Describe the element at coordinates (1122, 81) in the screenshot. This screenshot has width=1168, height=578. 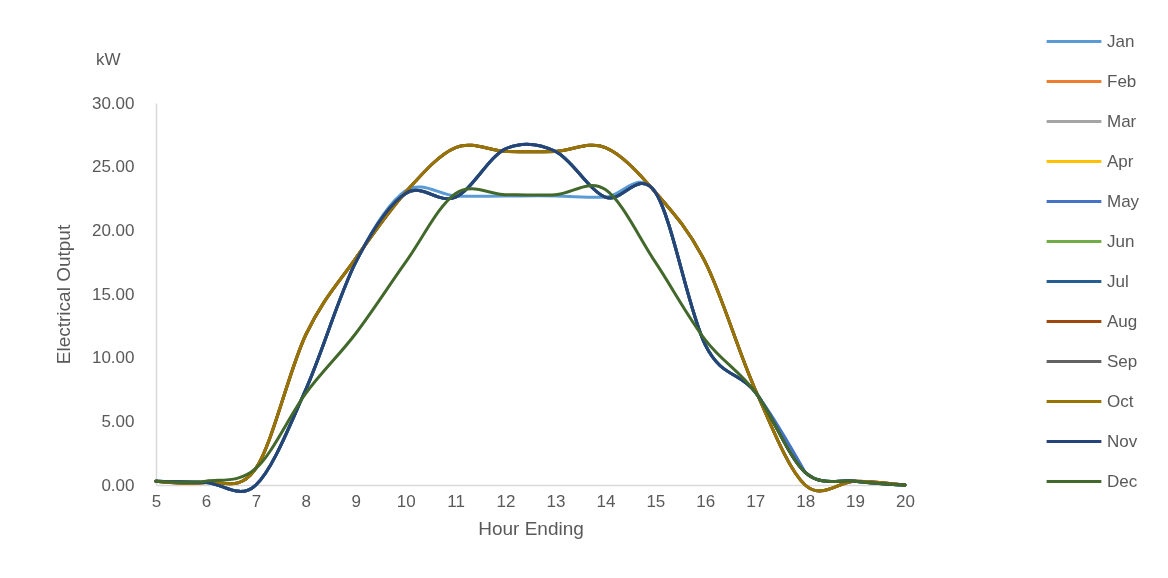
I see `legend-label: Feb` at that location.